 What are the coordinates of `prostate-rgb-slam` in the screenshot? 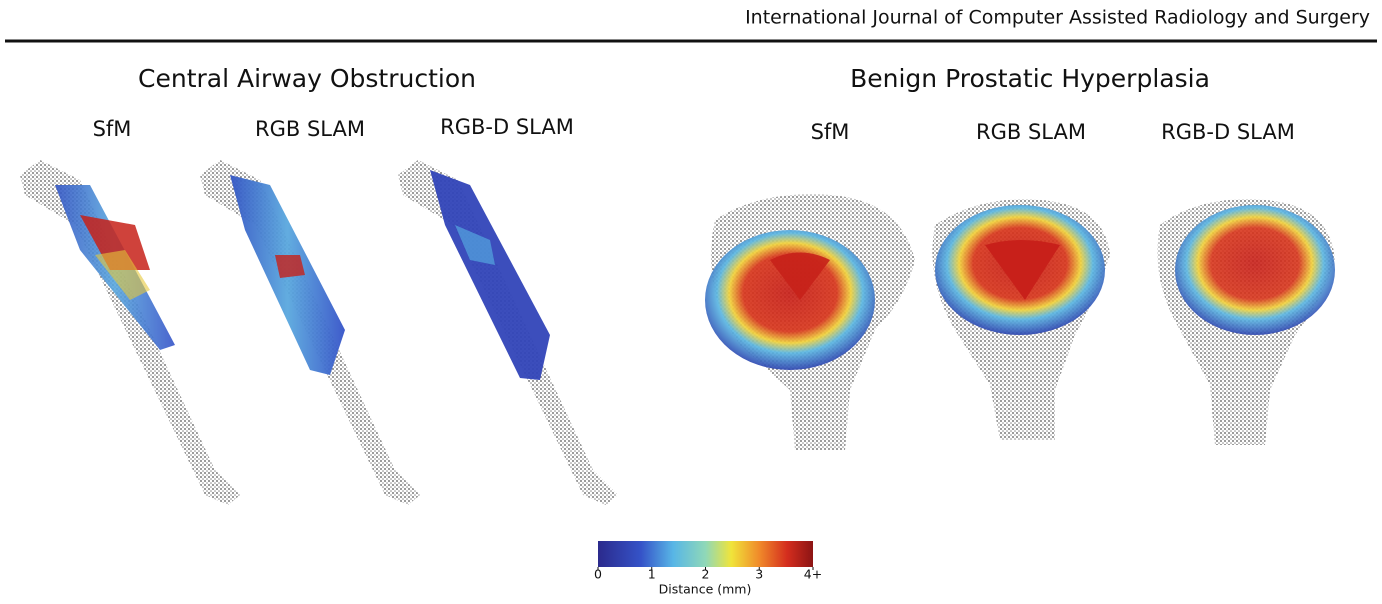 It's located at (1021, 319).